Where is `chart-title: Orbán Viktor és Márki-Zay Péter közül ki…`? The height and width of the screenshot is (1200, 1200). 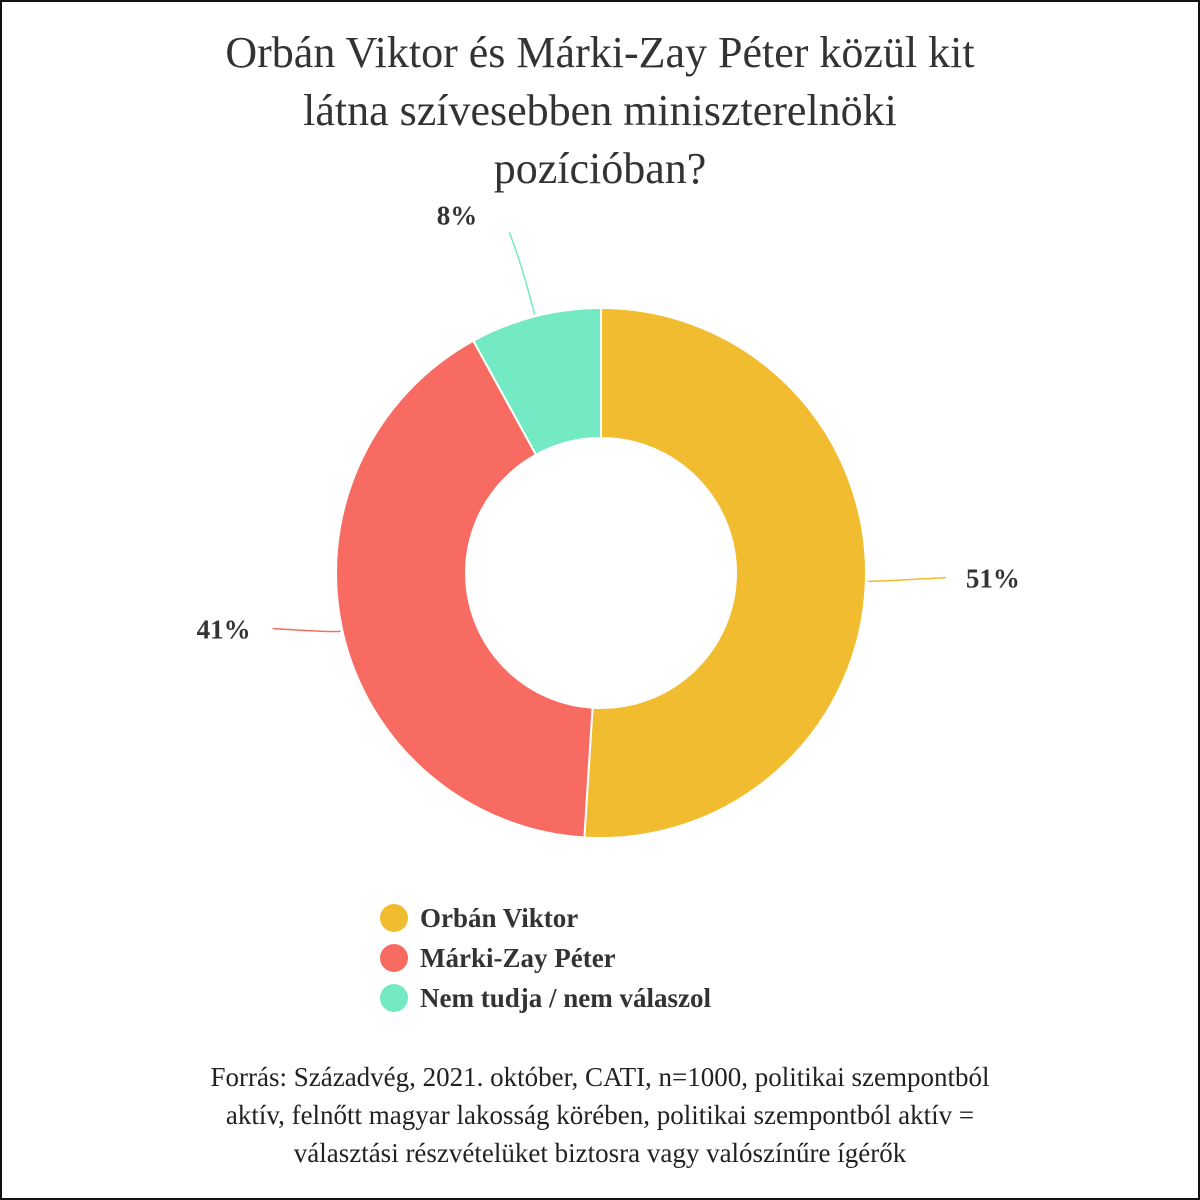
chart-title: Orbán Viktor és Márki-Zay Péter közül ki… is located at coordinates (600, 111).